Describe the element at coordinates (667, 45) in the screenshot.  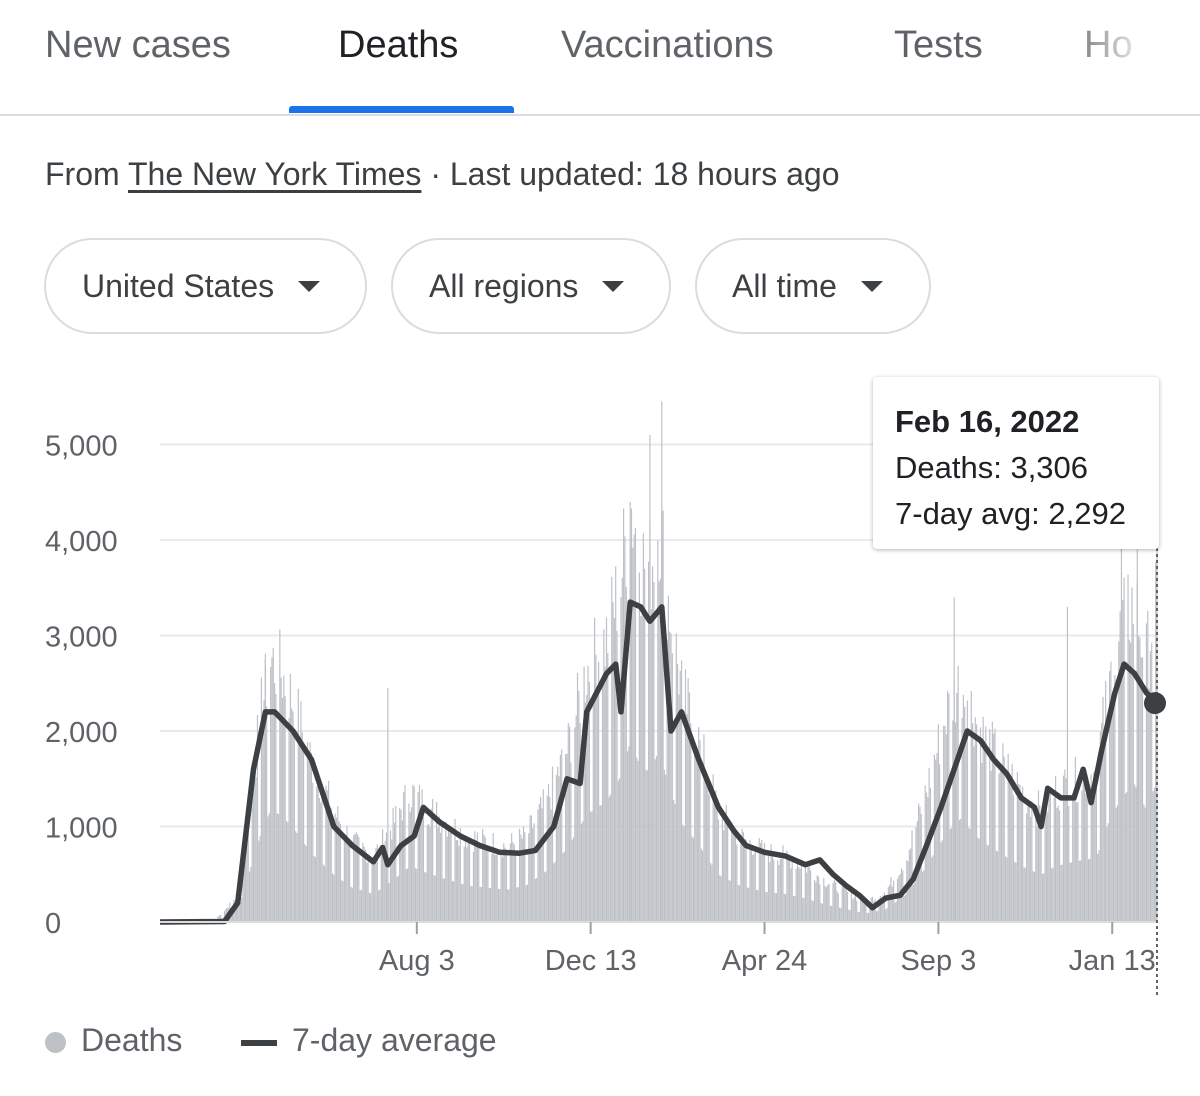
I see `tab-vaccinations: Vaccinations` at that location.